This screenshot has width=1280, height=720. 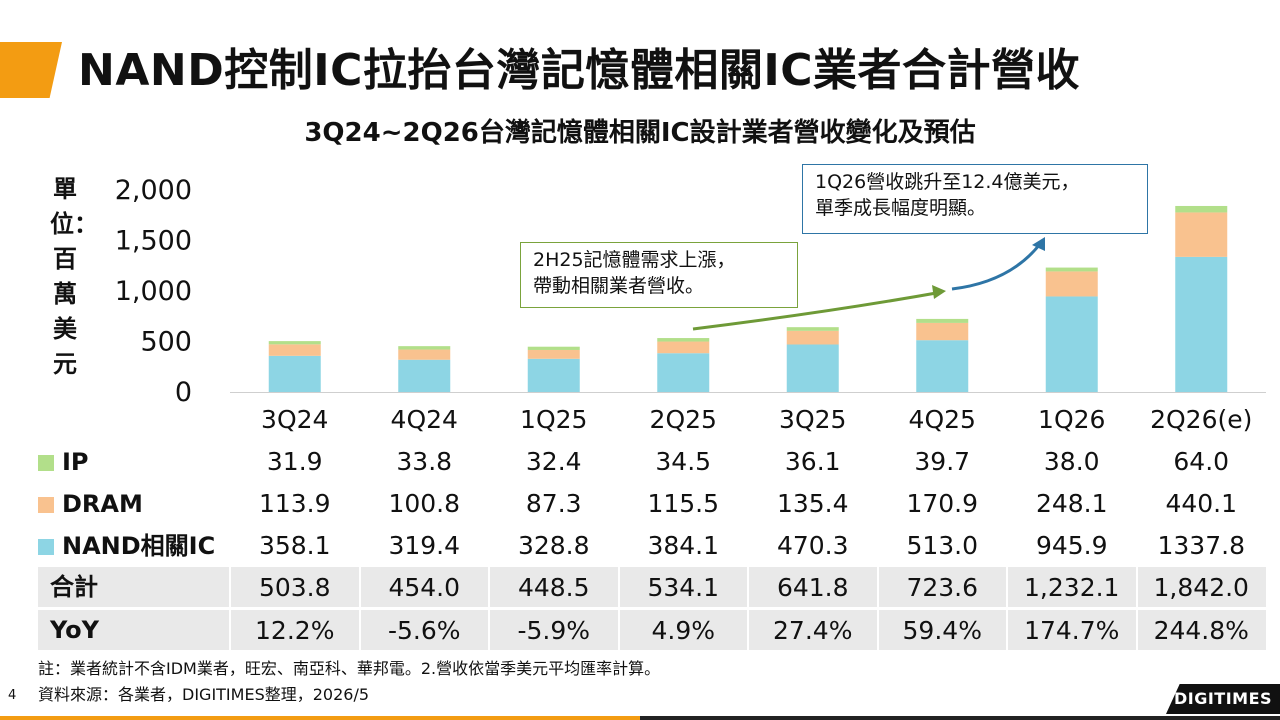 What do you see at coordinates (295, 630) in the screenshot?
I see `table-cell-yoy: 12.2%` at bounding box center [295, 630].